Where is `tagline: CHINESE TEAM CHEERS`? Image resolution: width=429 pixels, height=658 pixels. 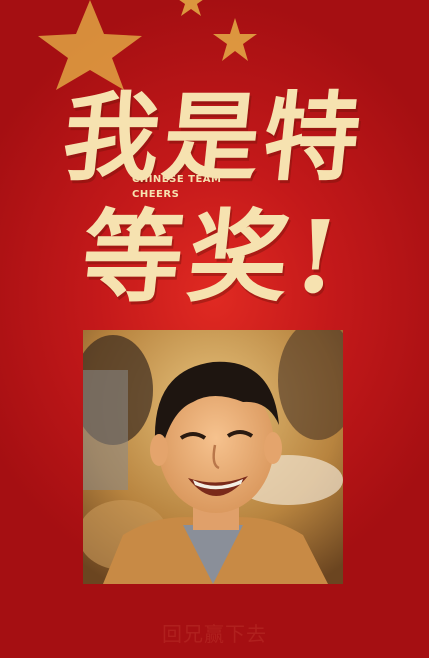
tagline: CHINESE TEAM CHEERS is located at coordinates (202, 187).